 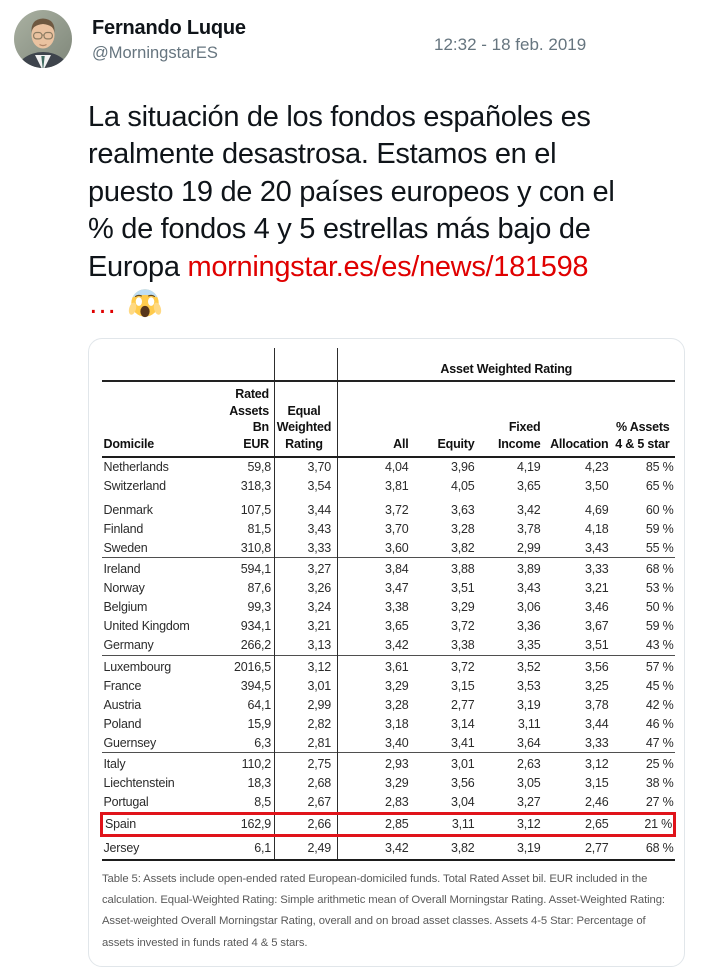 What do you see at coordinates (306, 645) in the screenshot?
I see `value-cell: 3,13` at bounding box center [306, 645].